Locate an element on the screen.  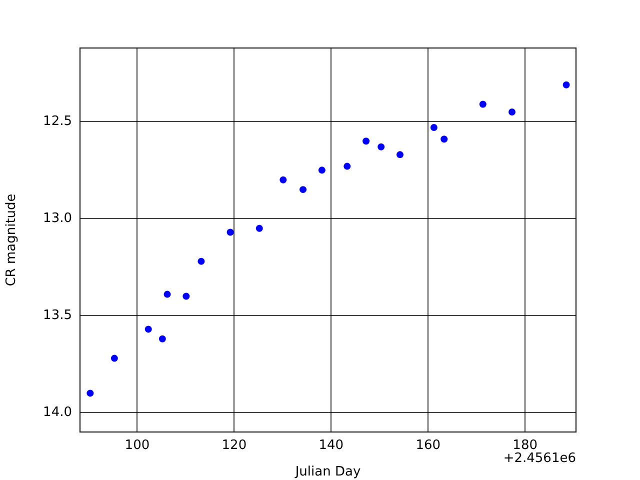
y-tick-label: 13.5 is located at coordinates (57, 316).